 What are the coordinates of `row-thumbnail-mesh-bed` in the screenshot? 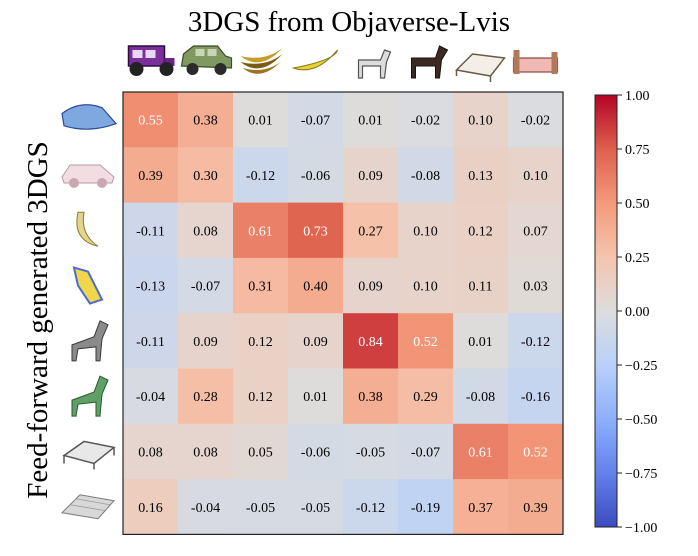 It's located at (87, 507).